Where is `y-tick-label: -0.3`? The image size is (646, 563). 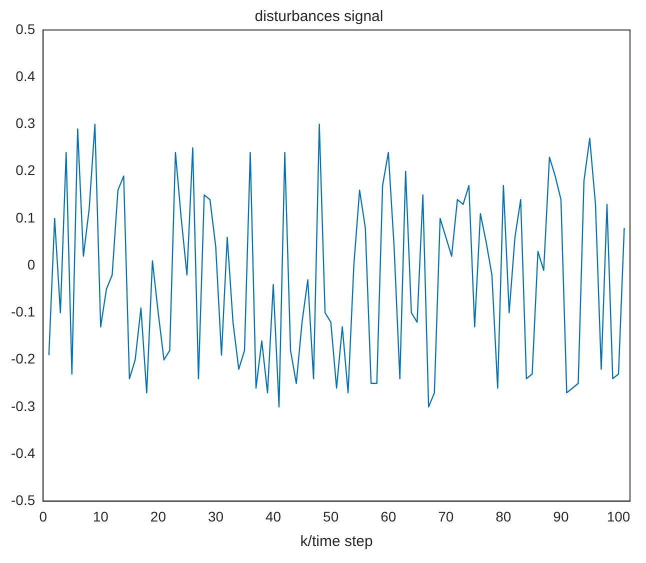
y-tick-label: -0.3 is located at coordinates (23, 406).